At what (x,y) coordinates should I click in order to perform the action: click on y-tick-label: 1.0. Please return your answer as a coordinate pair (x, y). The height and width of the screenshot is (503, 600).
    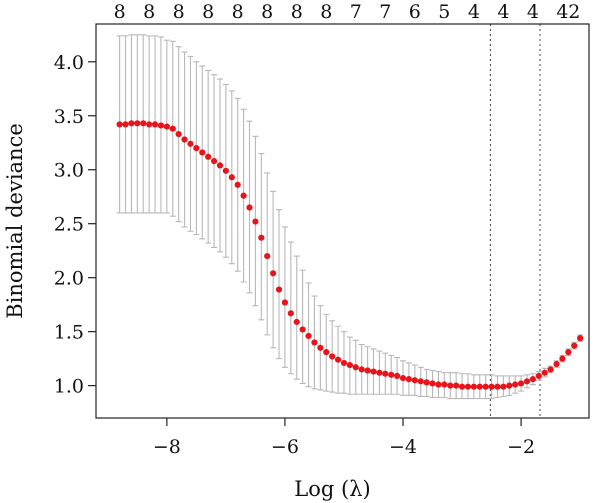
    Looking at the image, I should click on (69, 387).